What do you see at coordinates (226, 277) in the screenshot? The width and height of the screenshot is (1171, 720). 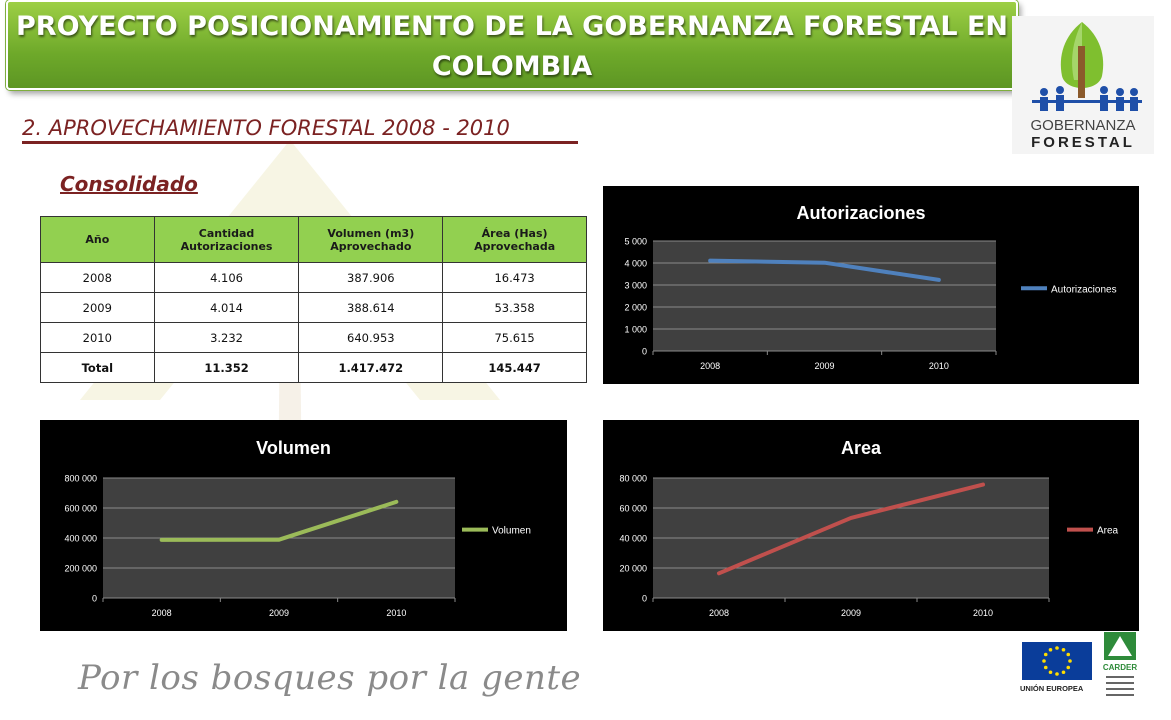 I see `cell-authorizations: 4.106` at bounding box center [226, 277].